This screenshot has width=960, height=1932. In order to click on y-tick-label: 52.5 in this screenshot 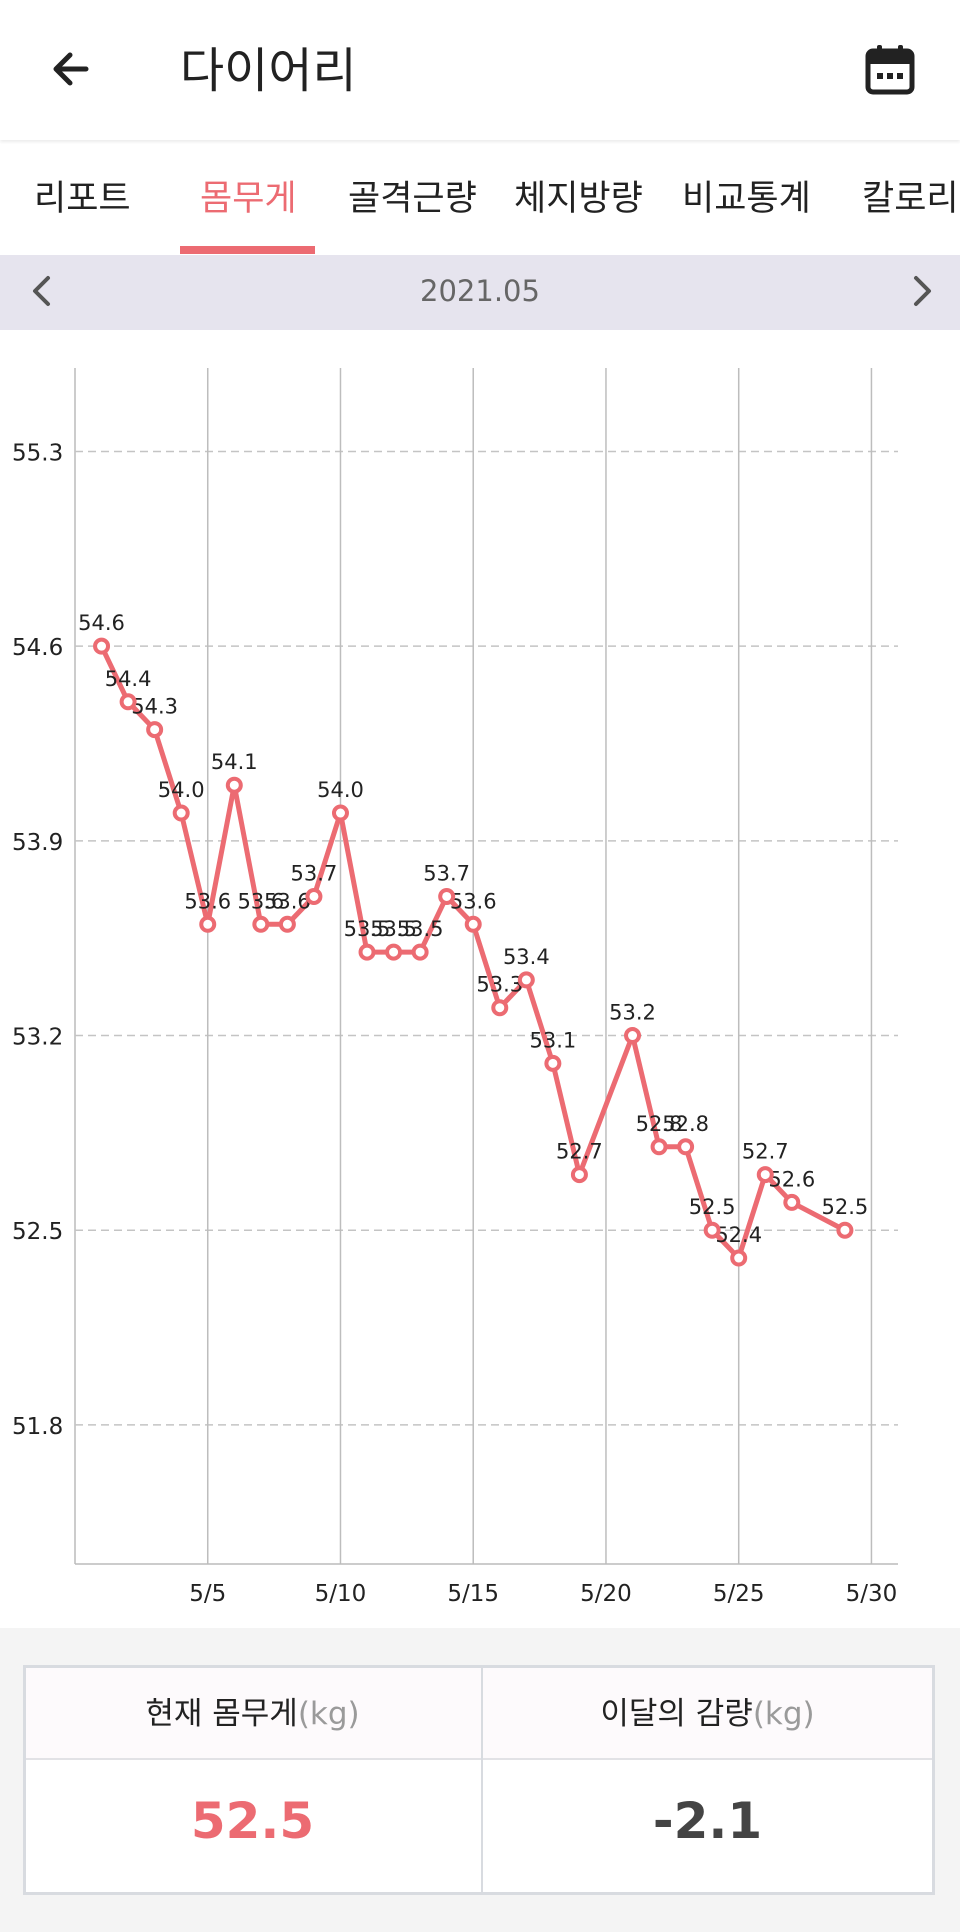, I will do `click(37, 1232)`.